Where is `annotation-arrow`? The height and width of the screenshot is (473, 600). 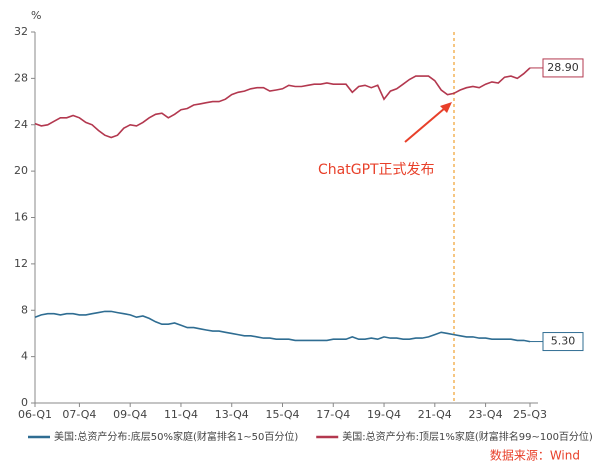 annotation-arrow is located at coordinates (425, 125).